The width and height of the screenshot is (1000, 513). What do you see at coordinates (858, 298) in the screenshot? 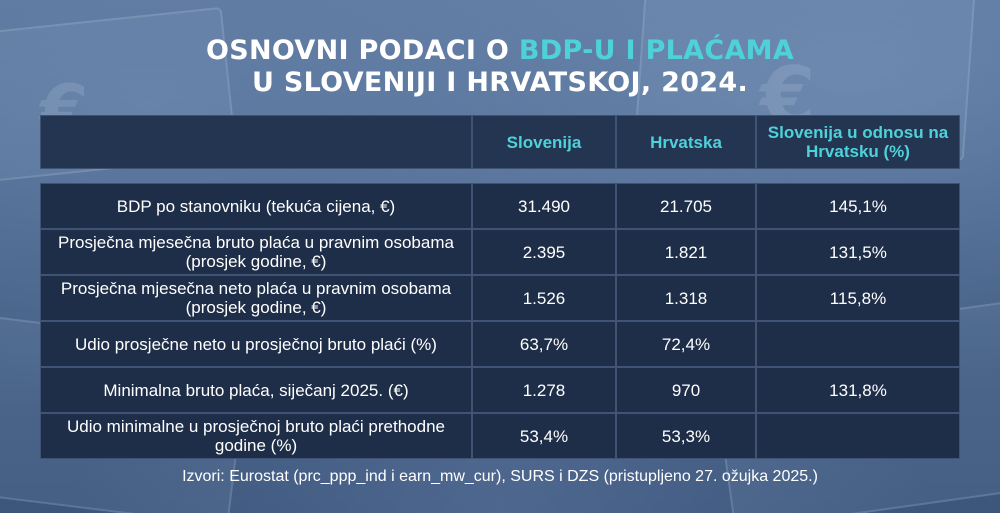
I see `table-cell: 115,8%` at bounding box center [858, 298].